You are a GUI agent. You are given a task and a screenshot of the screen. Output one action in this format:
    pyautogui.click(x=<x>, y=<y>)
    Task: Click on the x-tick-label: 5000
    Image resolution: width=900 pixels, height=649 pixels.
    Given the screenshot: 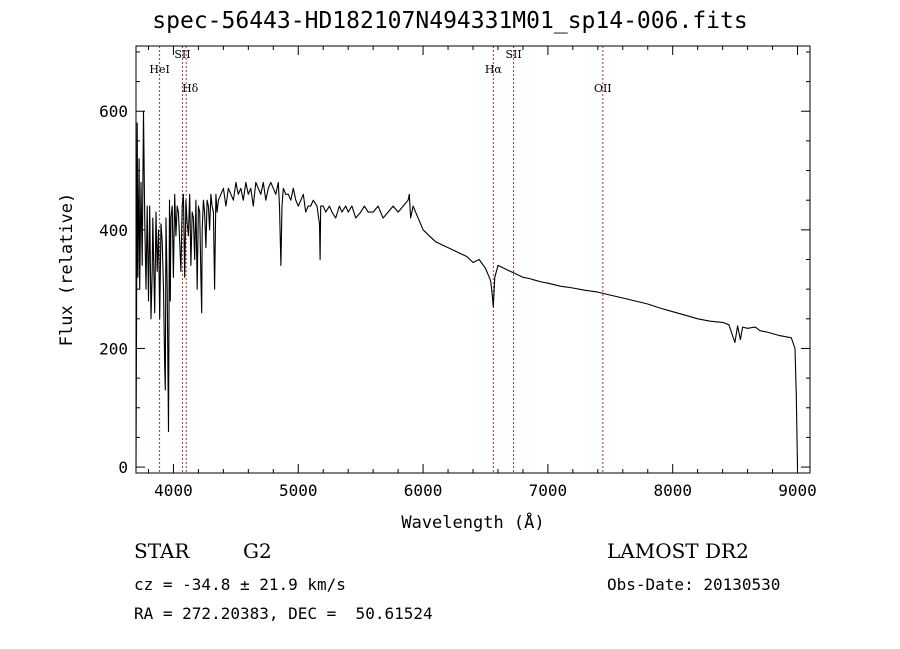 What is the action you would take?
    pyautogui.click(x=298, y=490)
    